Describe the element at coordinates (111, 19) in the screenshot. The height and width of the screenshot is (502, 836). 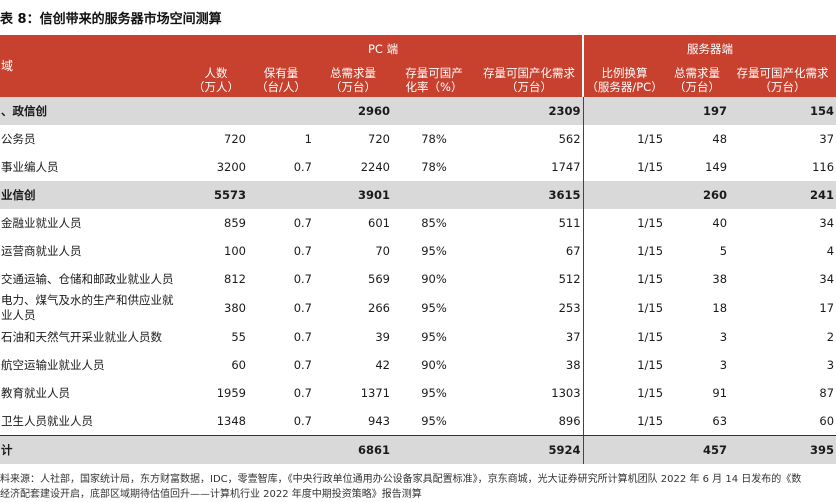
I see `table-title: 表 8：信创带来的服务器市场空间测算` at that location.